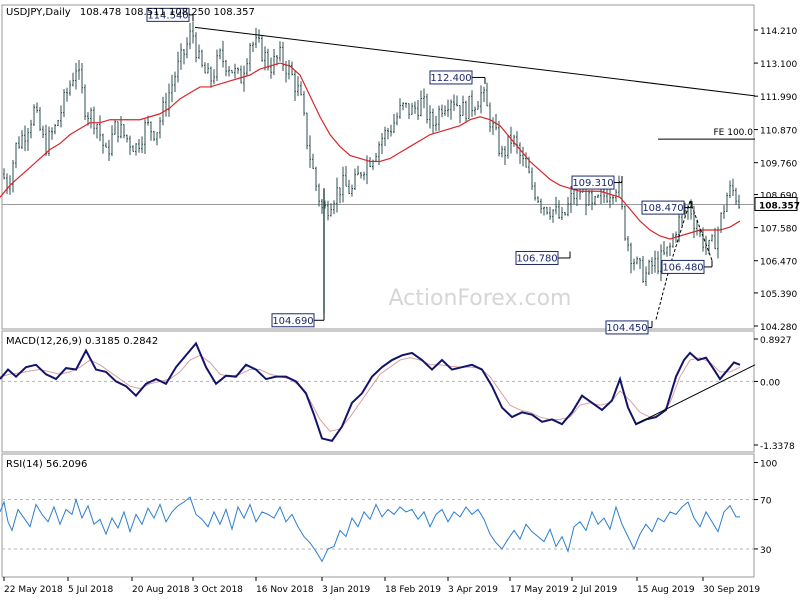  I want to click on price-axis-tick-label: 114.210, so click(778, 32).